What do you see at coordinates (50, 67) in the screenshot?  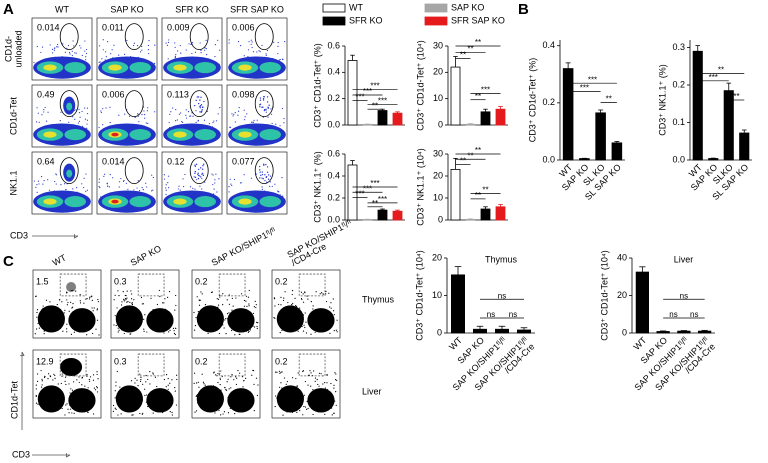 I see `density-core` at bounding box center [50, 67].